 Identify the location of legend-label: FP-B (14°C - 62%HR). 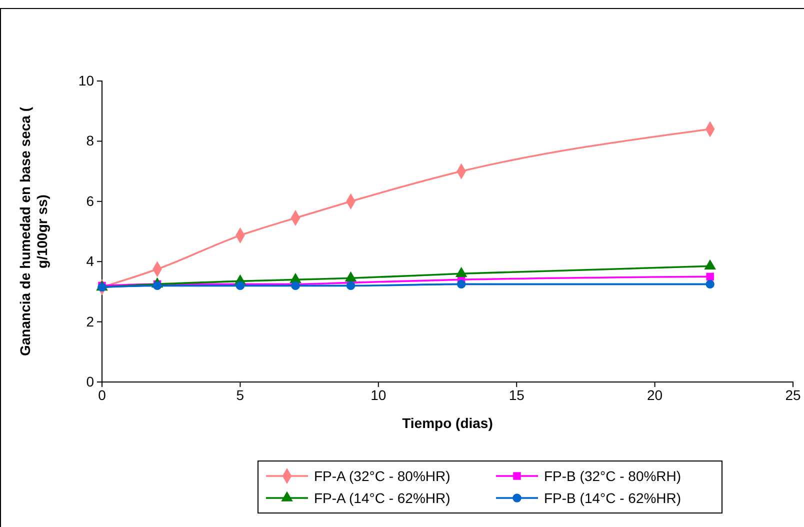
(613, 498).